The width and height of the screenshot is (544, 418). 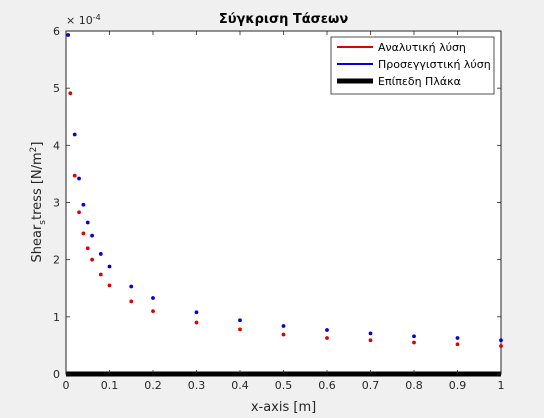 I want to click on axis-exponent-base: × 10, so click(x=79, y=20).